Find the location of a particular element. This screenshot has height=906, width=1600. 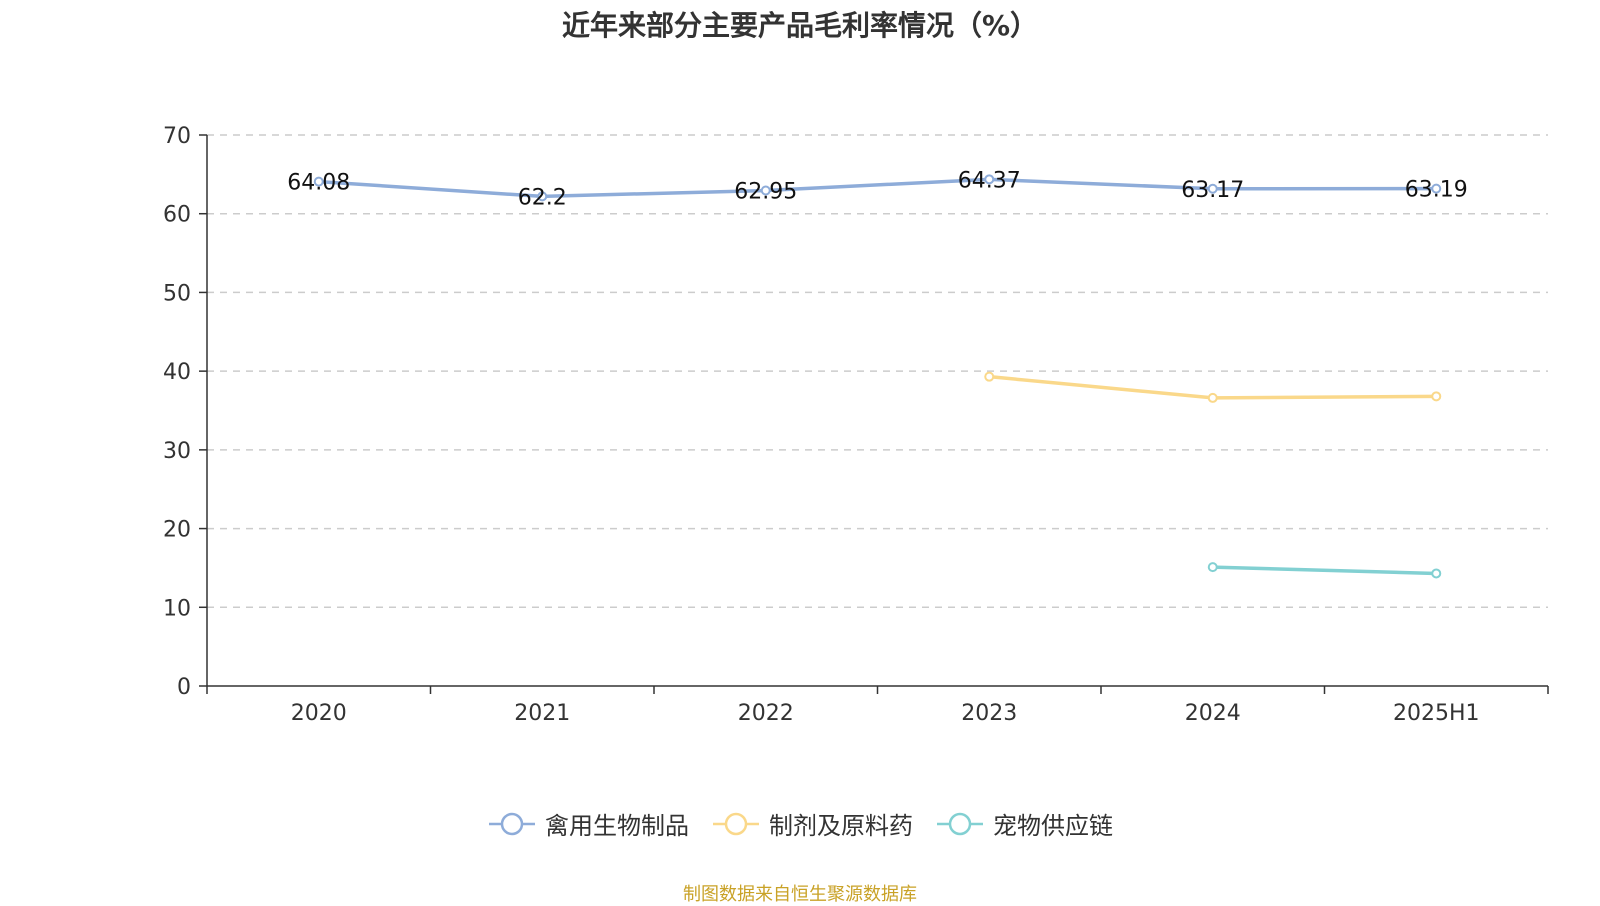

x-tick-label: 2020 is located at coordinates (319, 713).